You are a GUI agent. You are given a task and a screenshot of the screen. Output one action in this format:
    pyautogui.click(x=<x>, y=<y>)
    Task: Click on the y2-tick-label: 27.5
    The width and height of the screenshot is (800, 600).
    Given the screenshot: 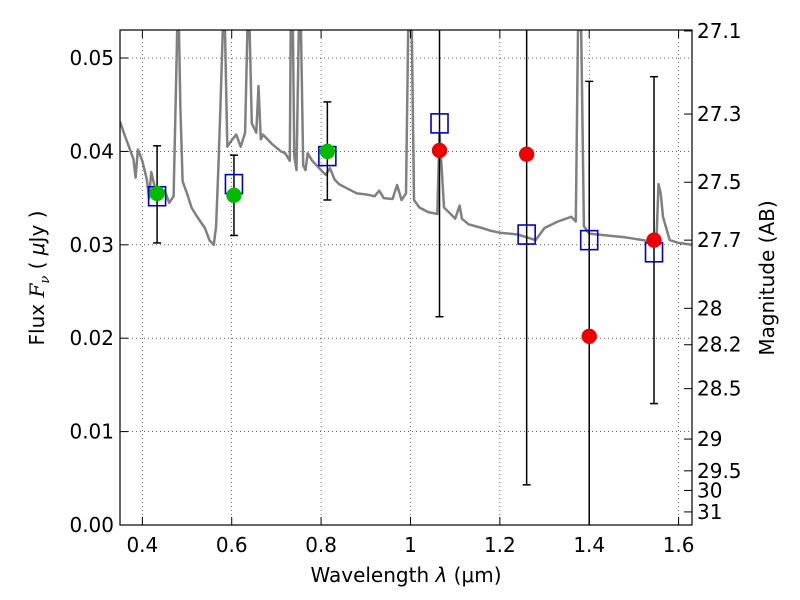 What is the action you would take?
    pyautogui.click(x=719, y=182)
    